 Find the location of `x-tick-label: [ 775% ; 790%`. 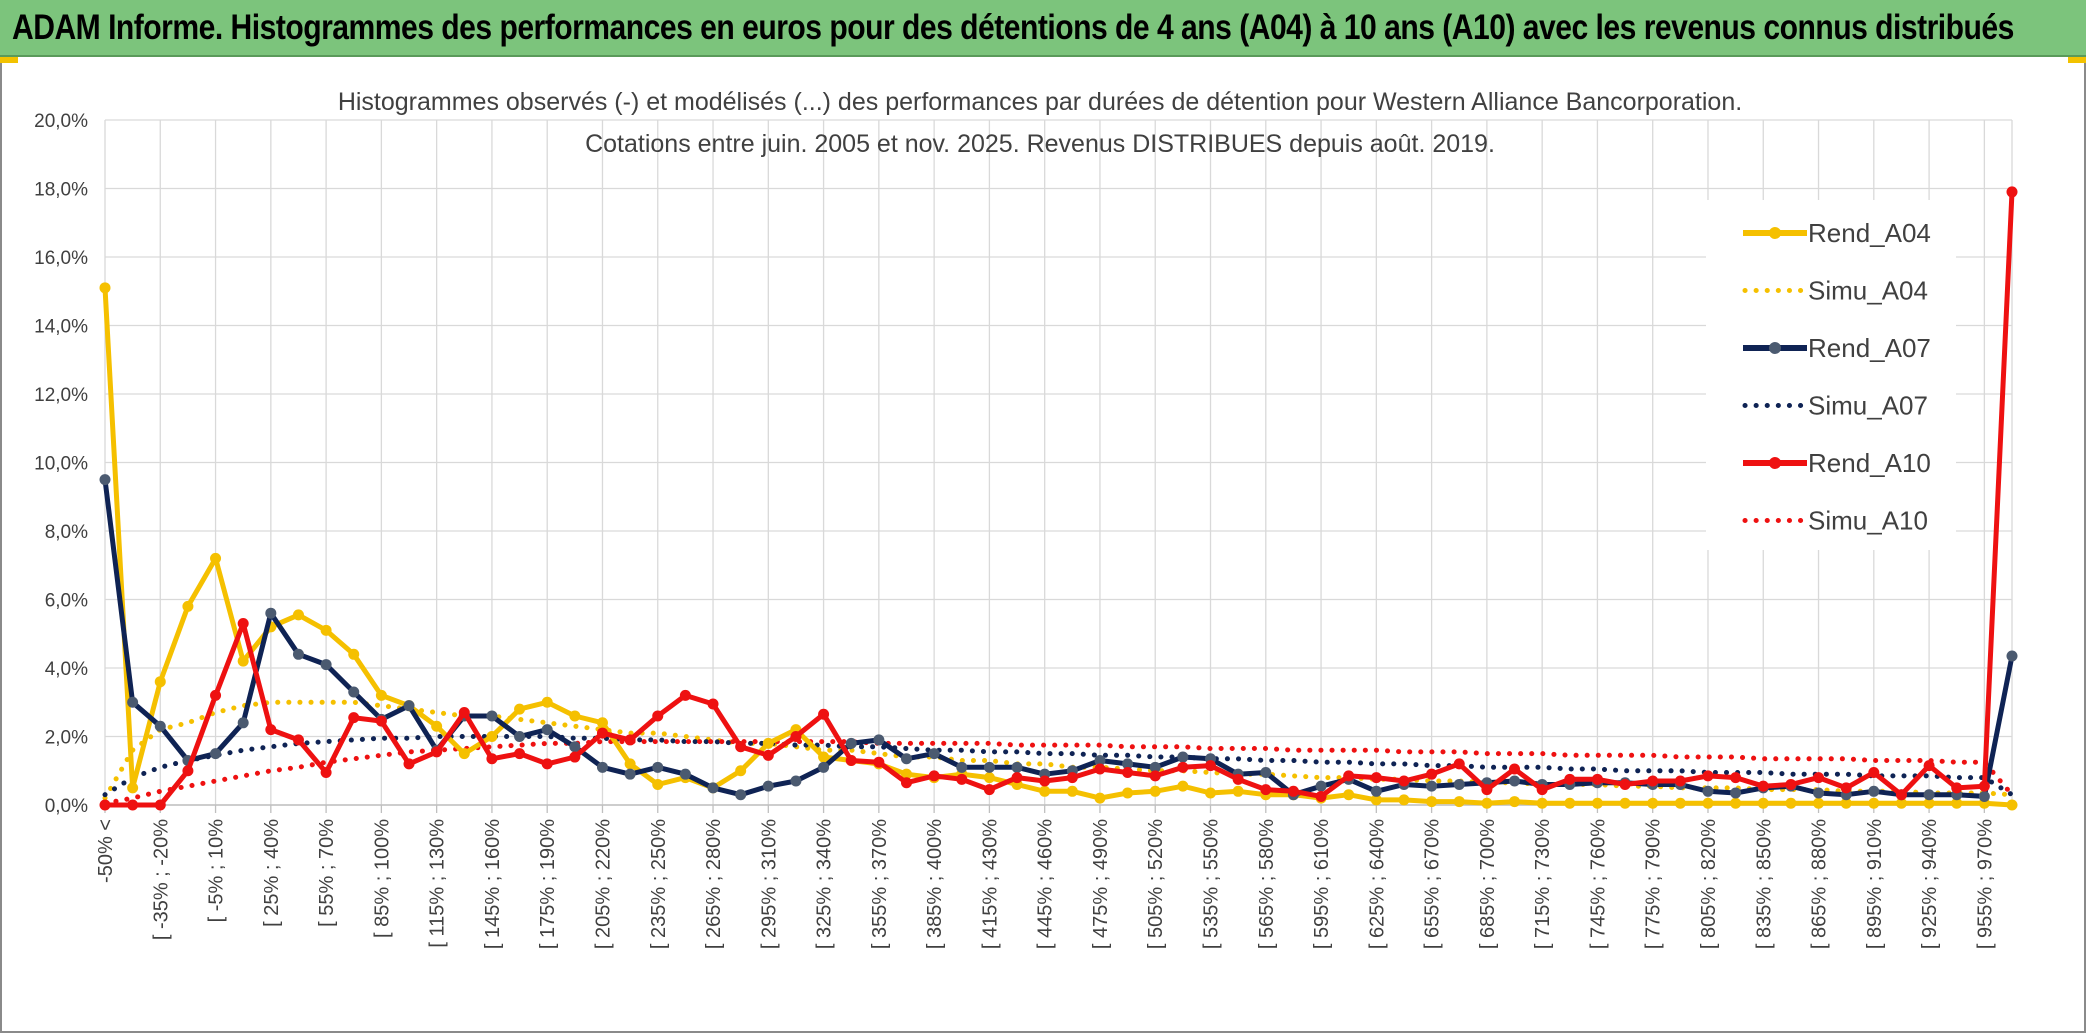

x-tick-label: [ 775% ; 790% is located at coordinates (1654, 884).